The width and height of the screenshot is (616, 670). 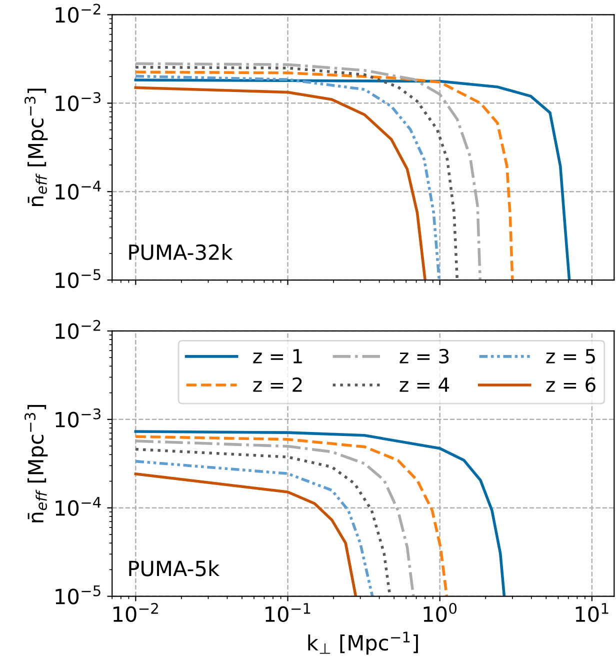 What do you see at coordinates (440, 612) in the screenshot?
I see `x-tick-label: 10$^{0}$` at bounding box center [440, 612].